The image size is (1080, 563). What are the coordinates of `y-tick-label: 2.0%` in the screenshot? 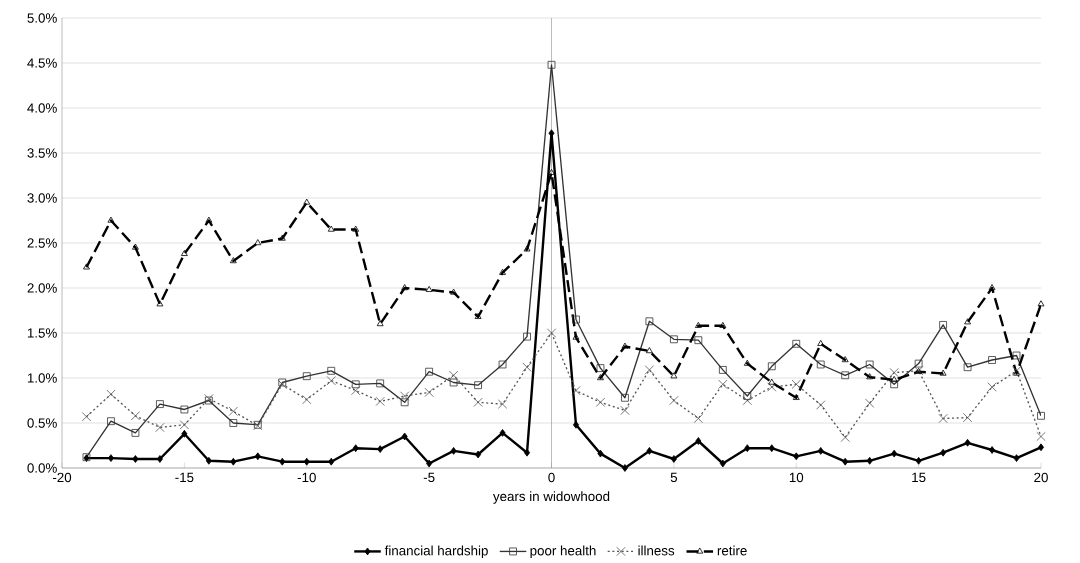 It's located at (42, 288).